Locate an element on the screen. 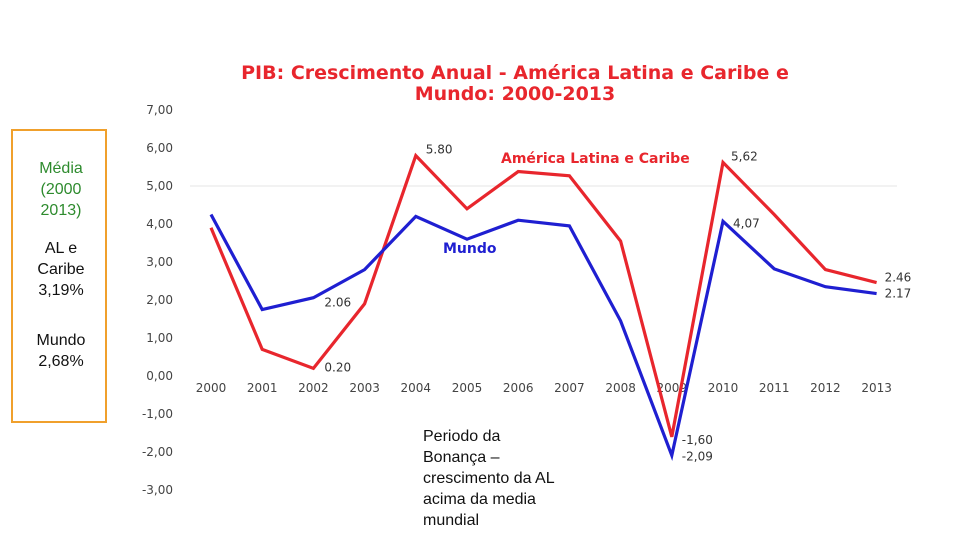 This screenshot has height=540, width=960. average-world: Mundo 2,68% is located at coordinates (61, 351).